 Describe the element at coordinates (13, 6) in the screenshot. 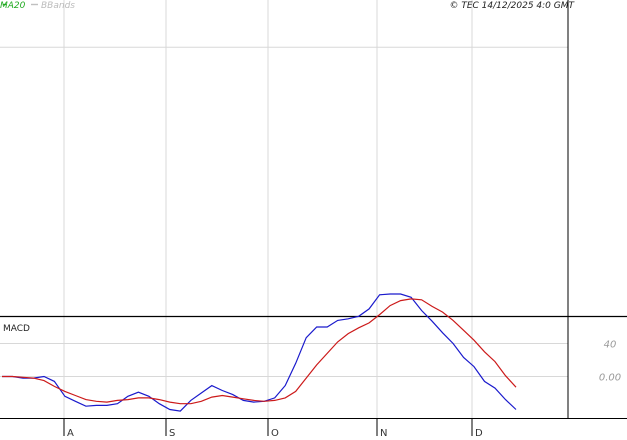

I see `ma20-legend-label: MA20` at that location.